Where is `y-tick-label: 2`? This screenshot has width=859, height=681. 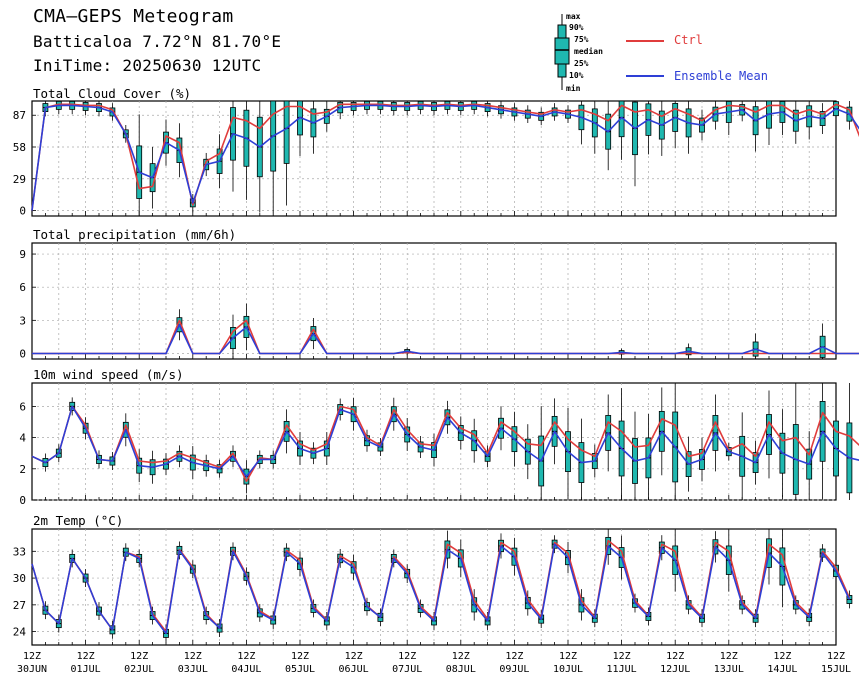
y-tick-label: 2 is located at coordinates (22, 469).